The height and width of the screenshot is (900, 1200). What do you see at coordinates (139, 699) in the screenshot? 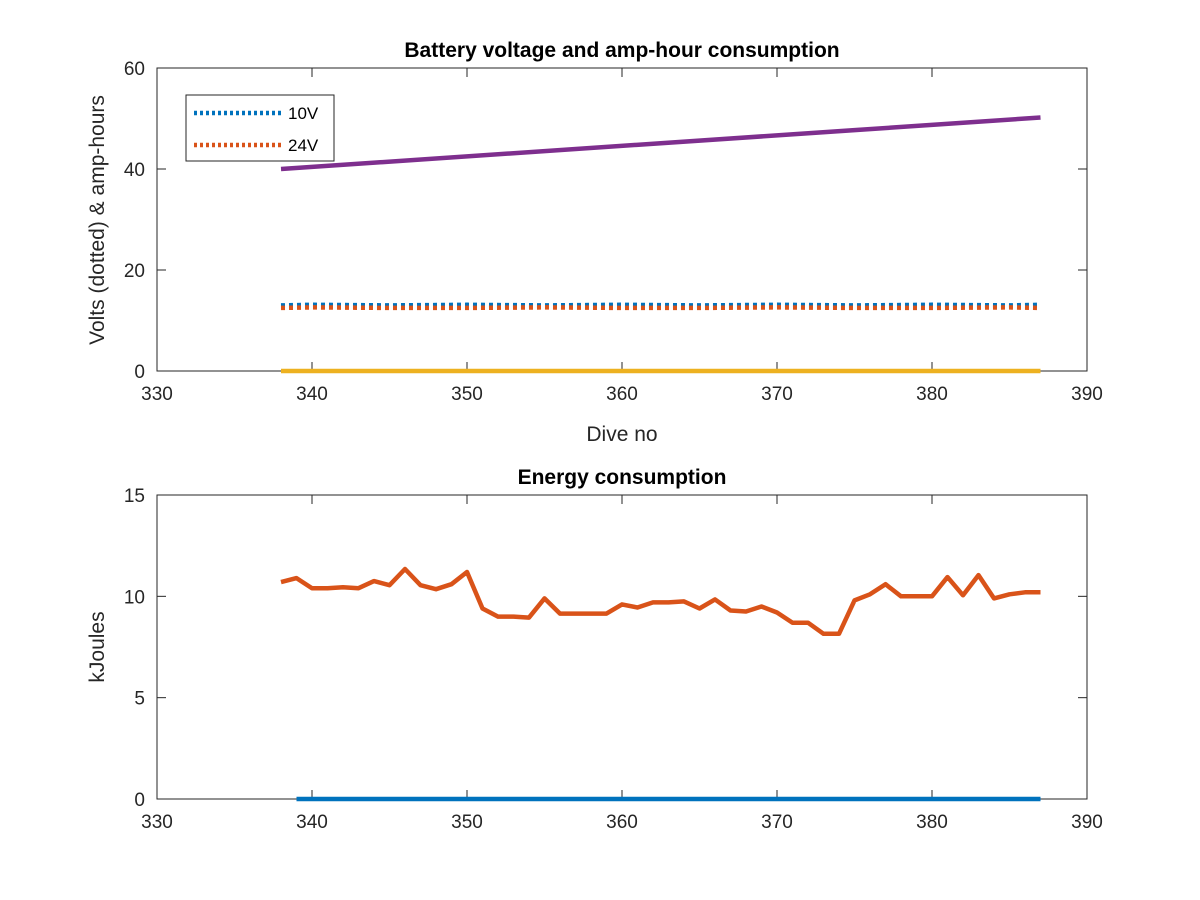
I see `y-tick-label: 5` at bounding box center [139, 699].